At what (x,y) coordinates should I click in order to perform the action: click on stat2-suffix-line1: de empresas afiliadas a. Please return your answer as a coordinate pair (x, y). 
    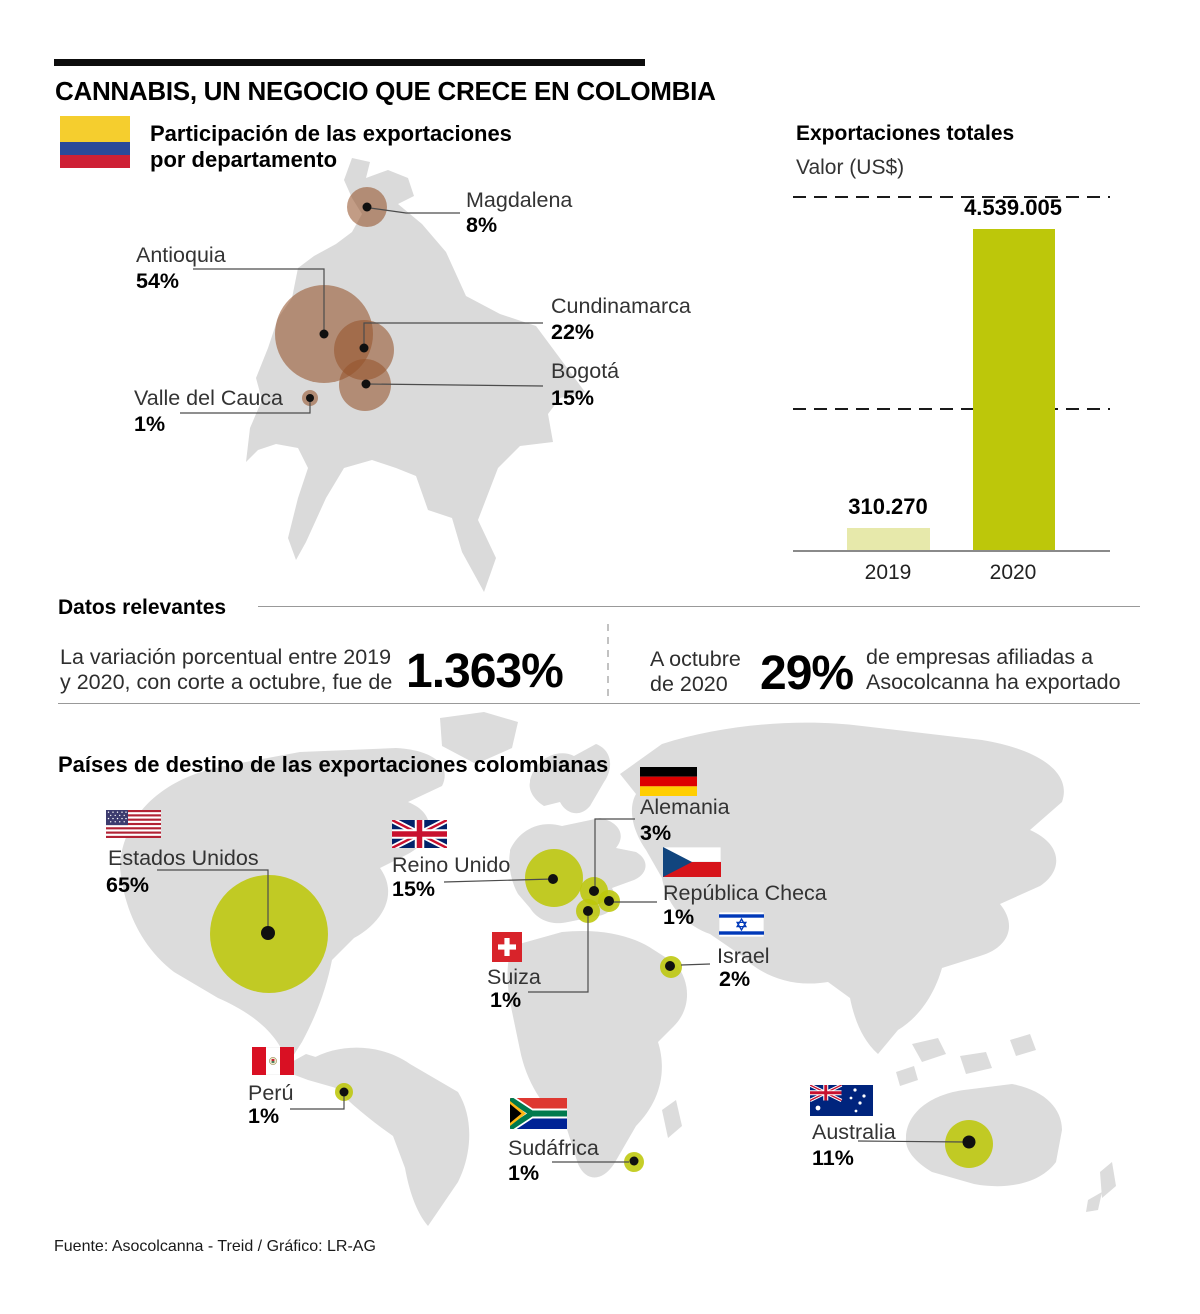
    Looking at the image, I should click on (980, 657).